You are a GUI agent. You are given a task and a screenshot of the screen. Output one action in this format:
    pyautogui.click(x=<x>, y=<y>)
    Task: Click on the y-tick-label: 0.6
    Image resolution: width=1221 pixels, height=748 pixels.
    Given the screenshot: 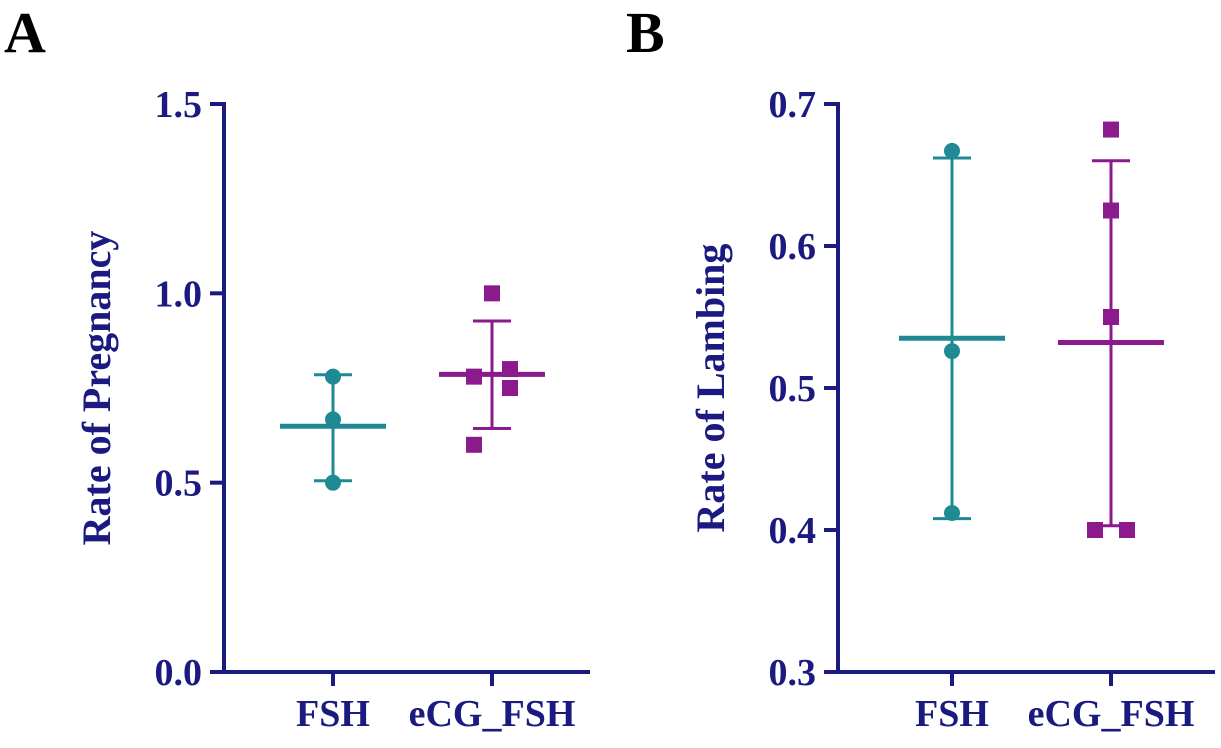 What is the action you would take?
    pyautogui.click(x=793, y=247)
    